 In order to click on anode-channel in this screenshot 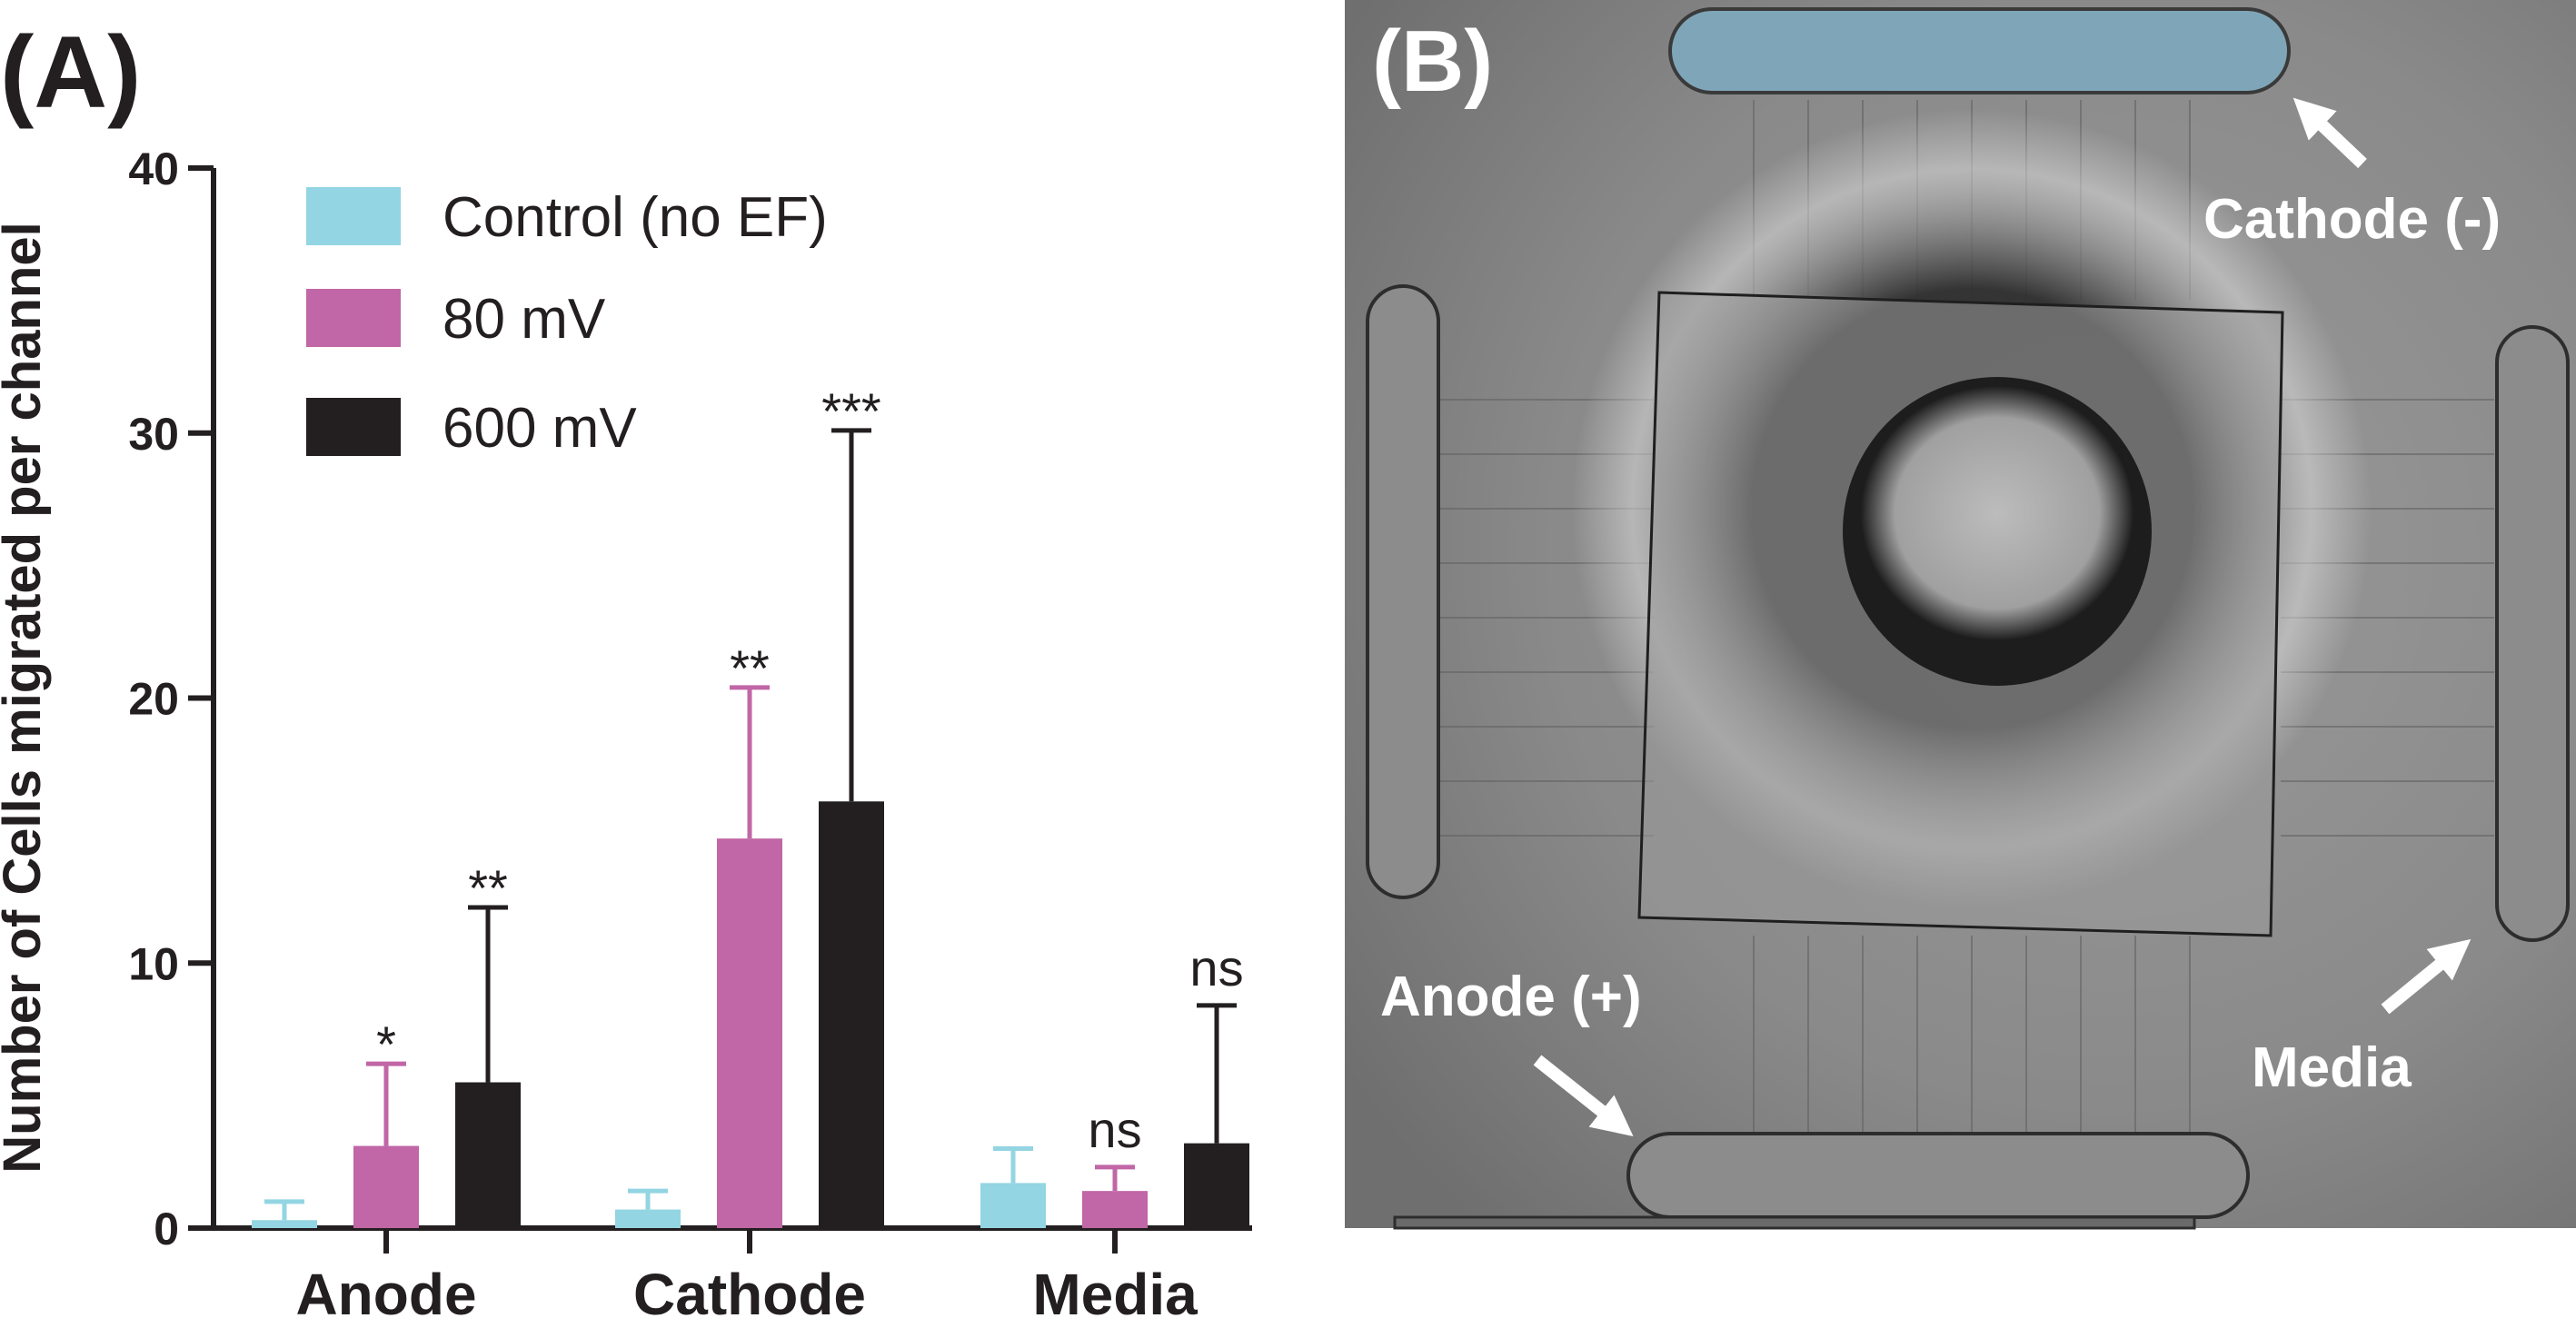, I will do `click(1938, 1175)`.